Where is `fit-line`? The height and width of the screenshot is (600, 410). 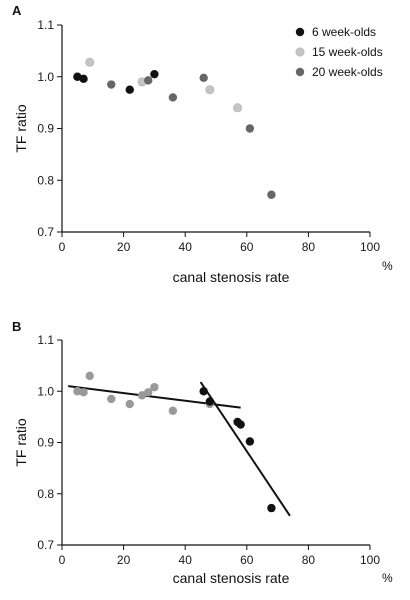 fit-line is located at coordinates (245, 449).